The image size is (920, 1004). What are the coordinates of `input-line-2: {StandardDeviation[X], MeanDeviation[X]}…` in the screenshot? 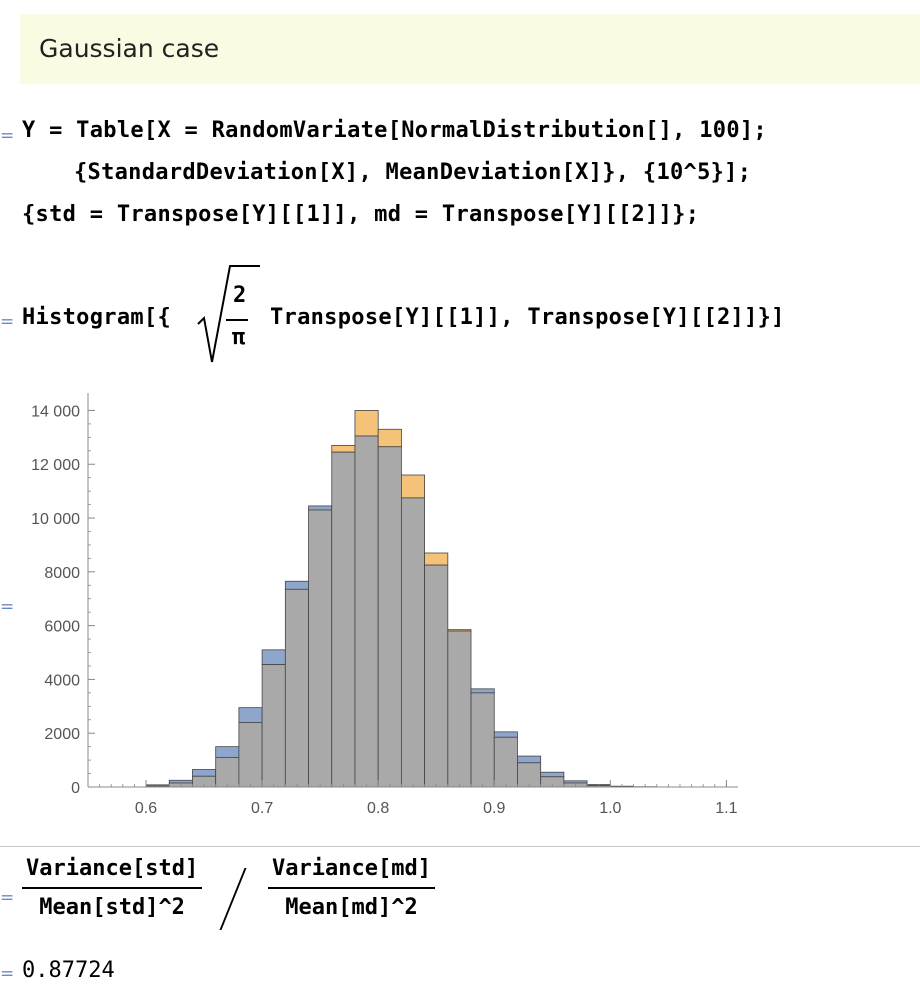 It's located at (413, 172).